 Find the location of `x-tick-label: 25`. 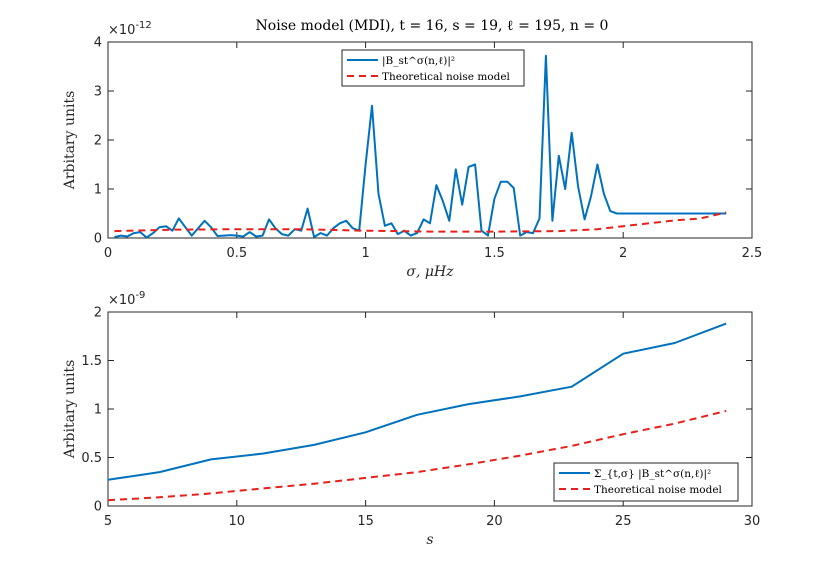

x-tick-label: 25 is located at coordinates (623, 521).